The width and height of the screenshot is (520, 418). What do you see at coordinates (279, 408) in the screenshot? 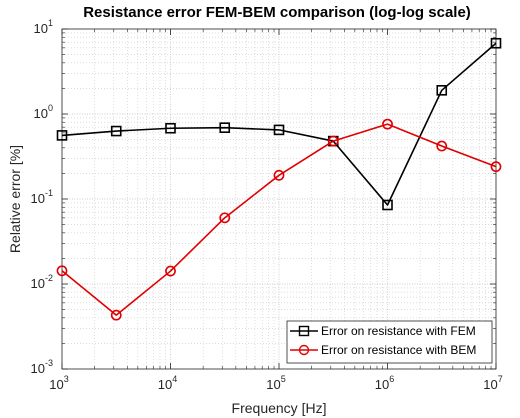
I see `x-axis-label: Frequency [Hz]` at bounding box center [279, 408].